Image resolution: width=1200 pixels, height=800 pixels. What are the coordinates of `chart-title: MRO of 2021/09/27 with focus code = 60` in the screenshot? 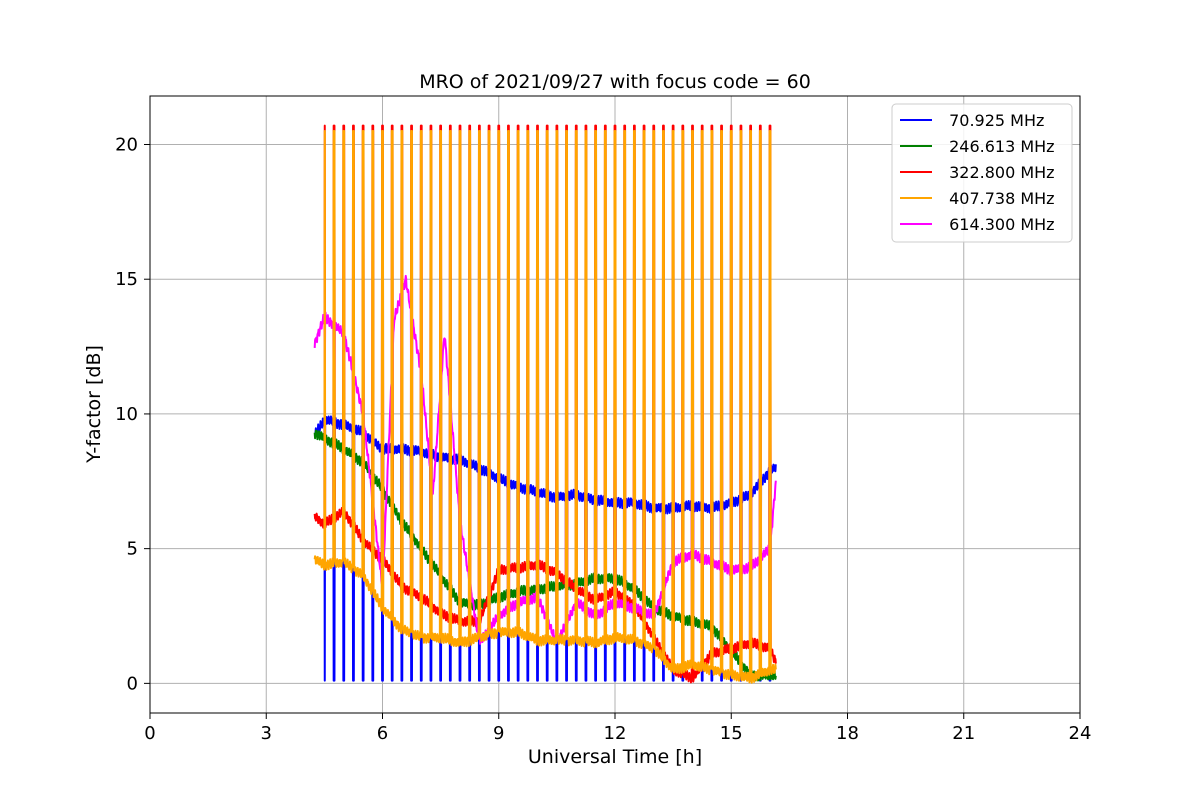 It's located at (615, 82).